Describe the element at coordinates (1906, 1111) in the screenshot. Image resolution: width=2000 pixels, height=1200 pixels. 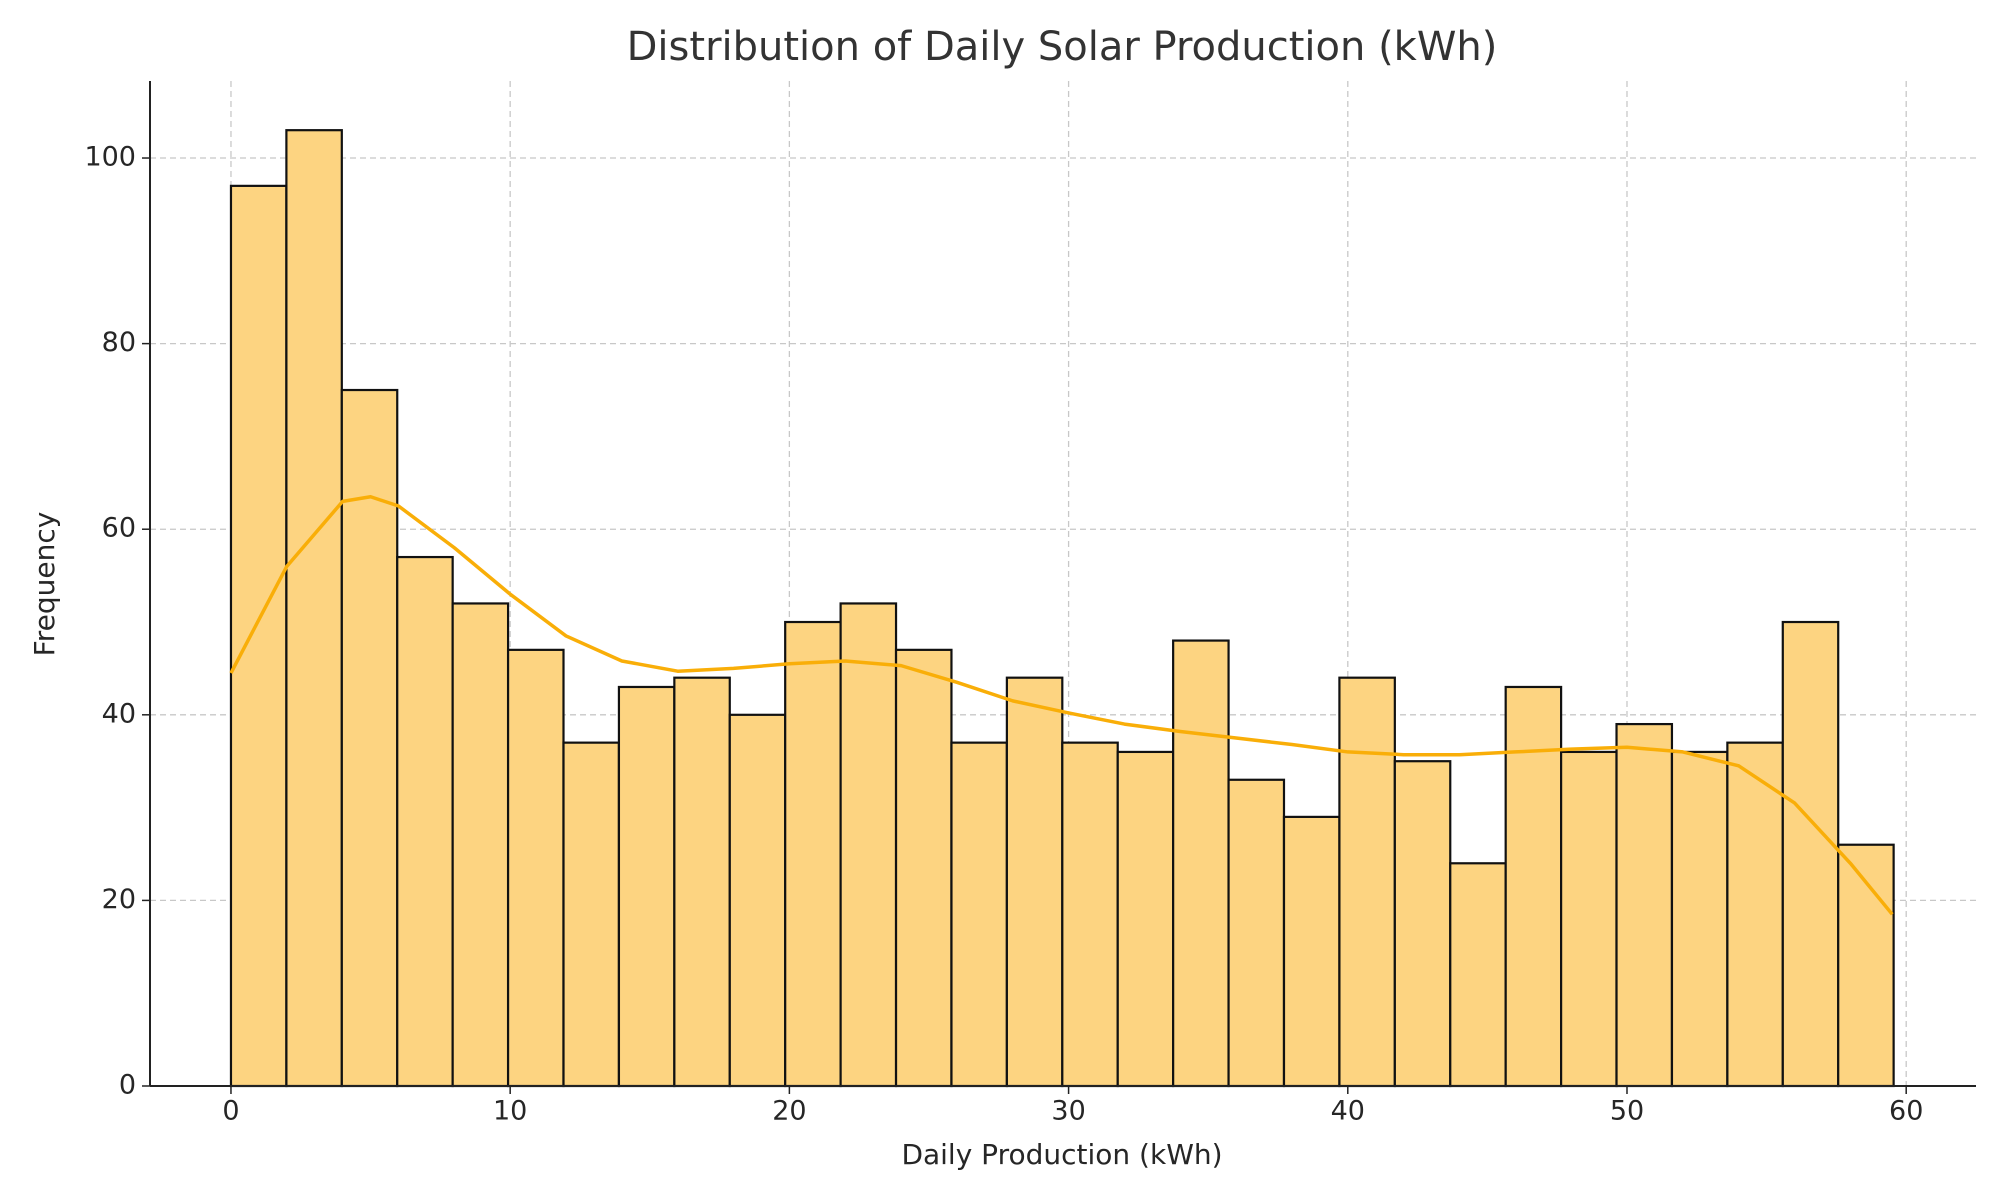
I see `x-tick-label: 60` at that location.